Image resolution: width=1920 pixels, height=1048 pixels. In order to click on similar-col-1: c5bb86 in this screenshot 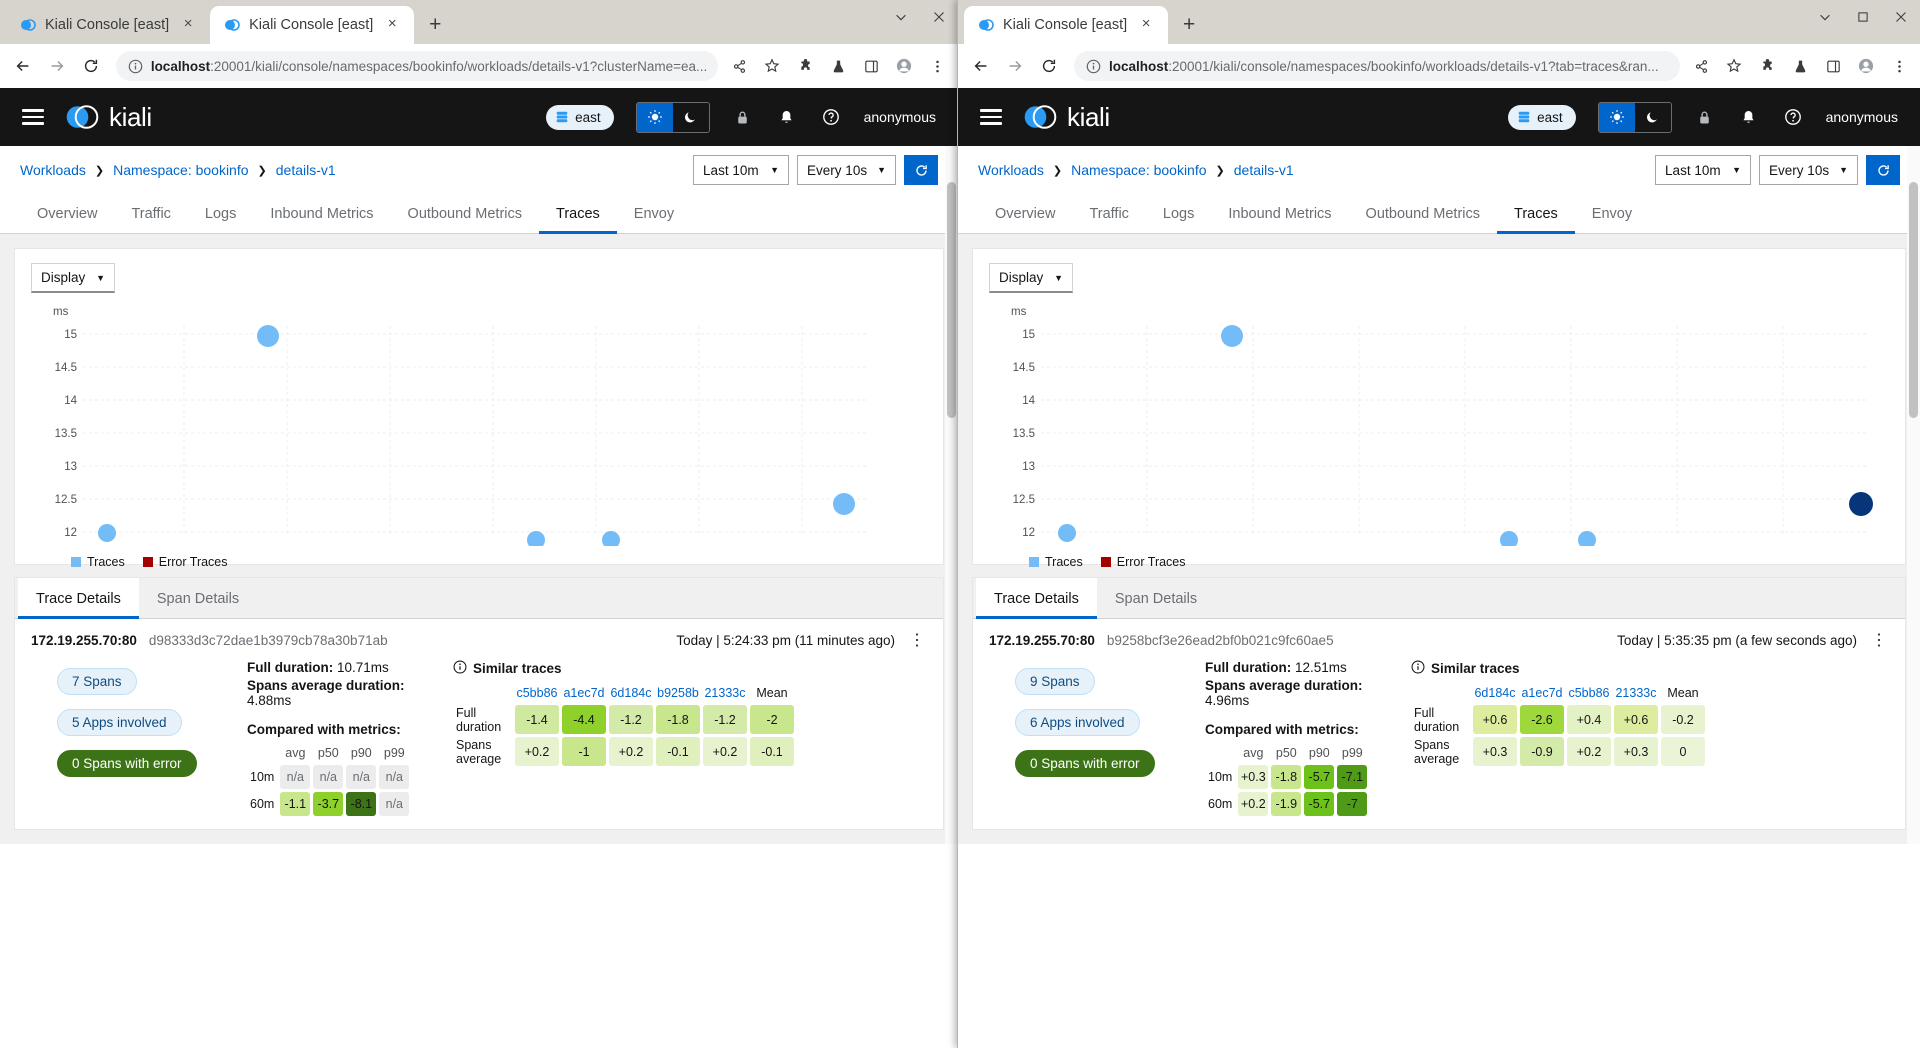, I will do `click(537, 693)`.